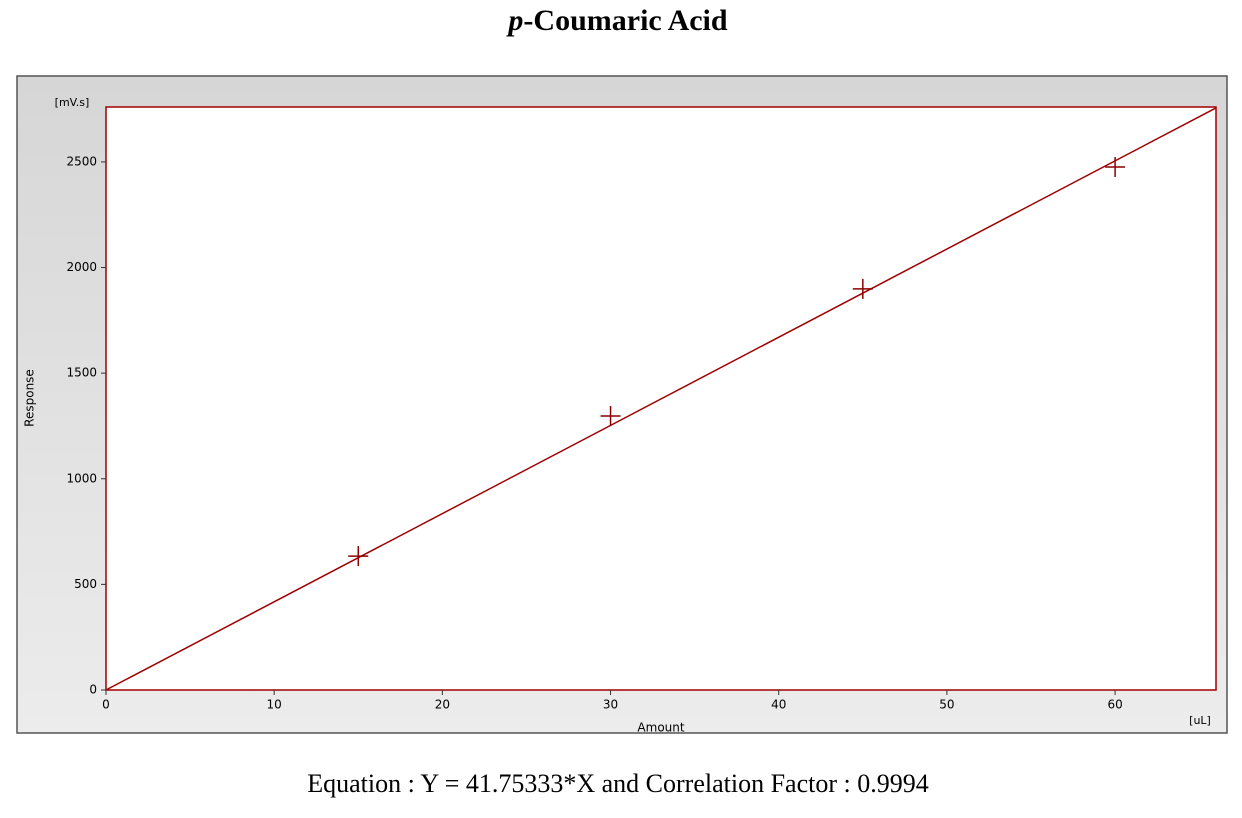 This screenshot has width=1242, height=818. I want to click on y-unit: [mV.s], so click(72, 102).